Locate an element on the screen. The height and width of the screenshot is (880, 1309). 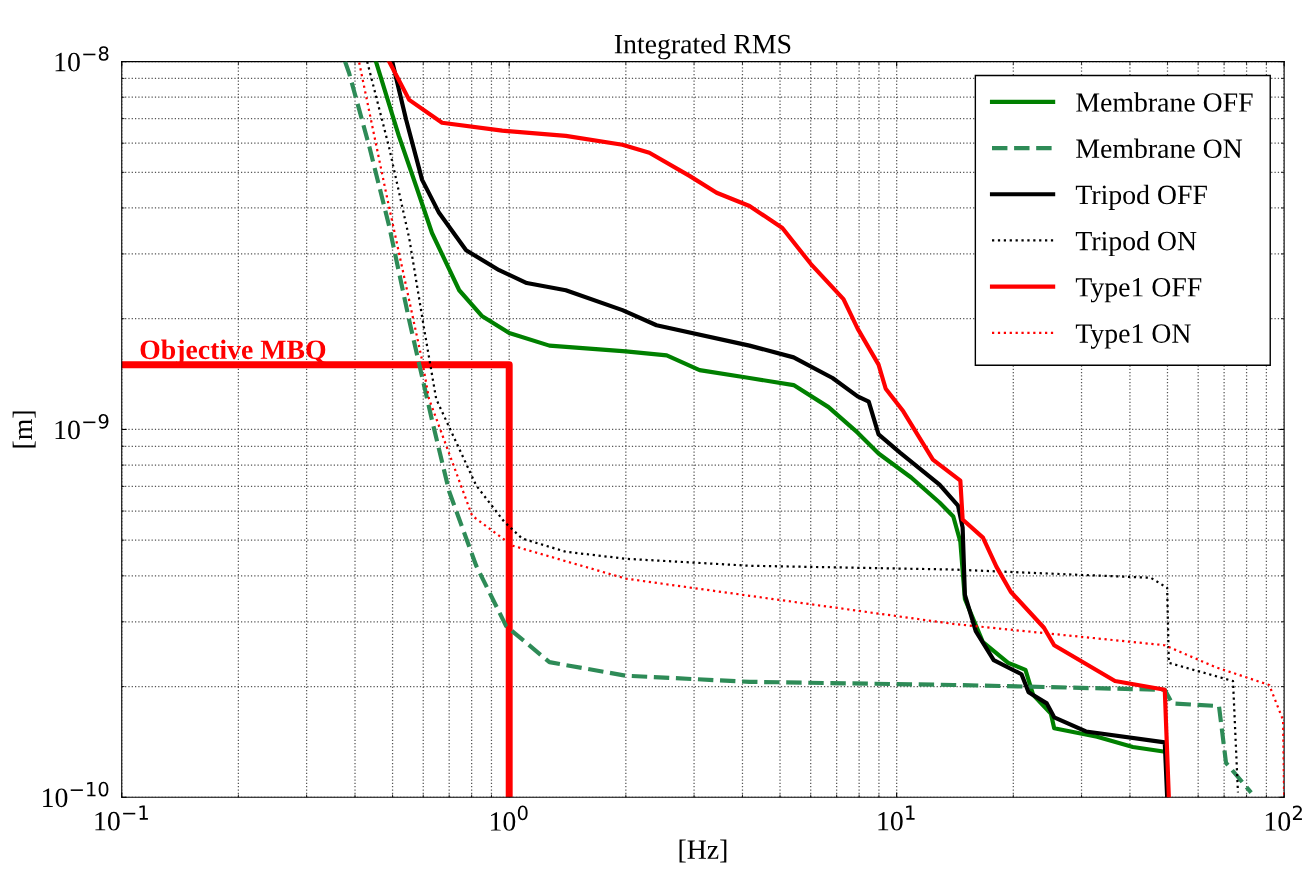
y-tick-label: 10$^{−8}$ is located at coordinates (82, 59).